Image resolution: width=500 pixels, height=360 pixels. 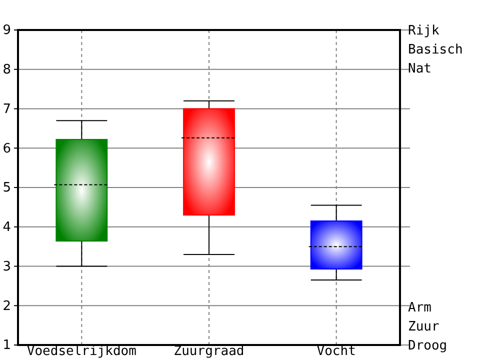 What do you see at coordinates (6, 228) in the screenshot?
I see `y-tick-label: 4` at bounding box center [6, 228].